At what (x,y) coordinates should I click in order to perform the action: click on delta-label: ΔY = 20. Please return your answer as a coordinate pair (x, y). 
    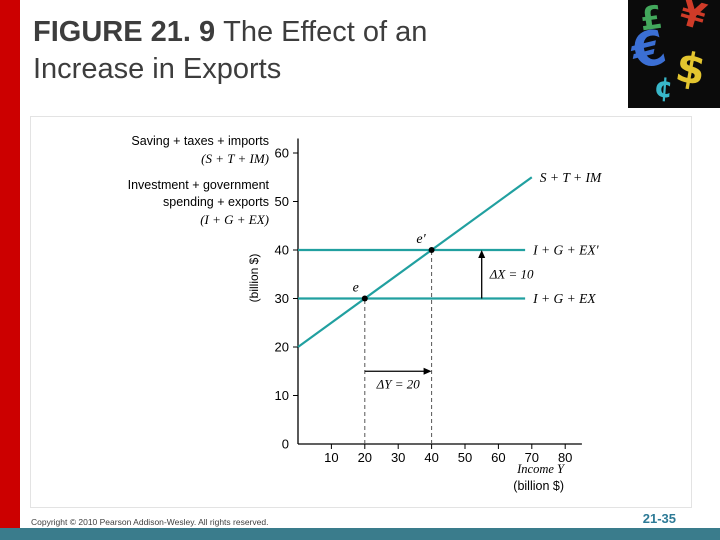
    Looking at the image, I should click on (398, 383).